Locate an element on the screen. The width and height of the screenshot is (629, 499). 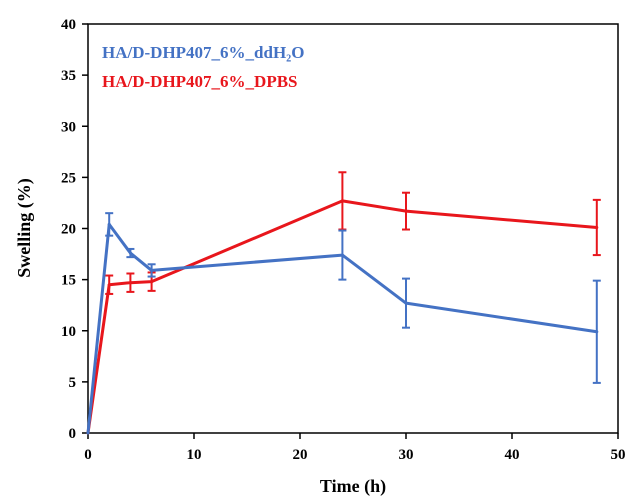
y-tick-label: 20 is located at coordinates (68, 230).